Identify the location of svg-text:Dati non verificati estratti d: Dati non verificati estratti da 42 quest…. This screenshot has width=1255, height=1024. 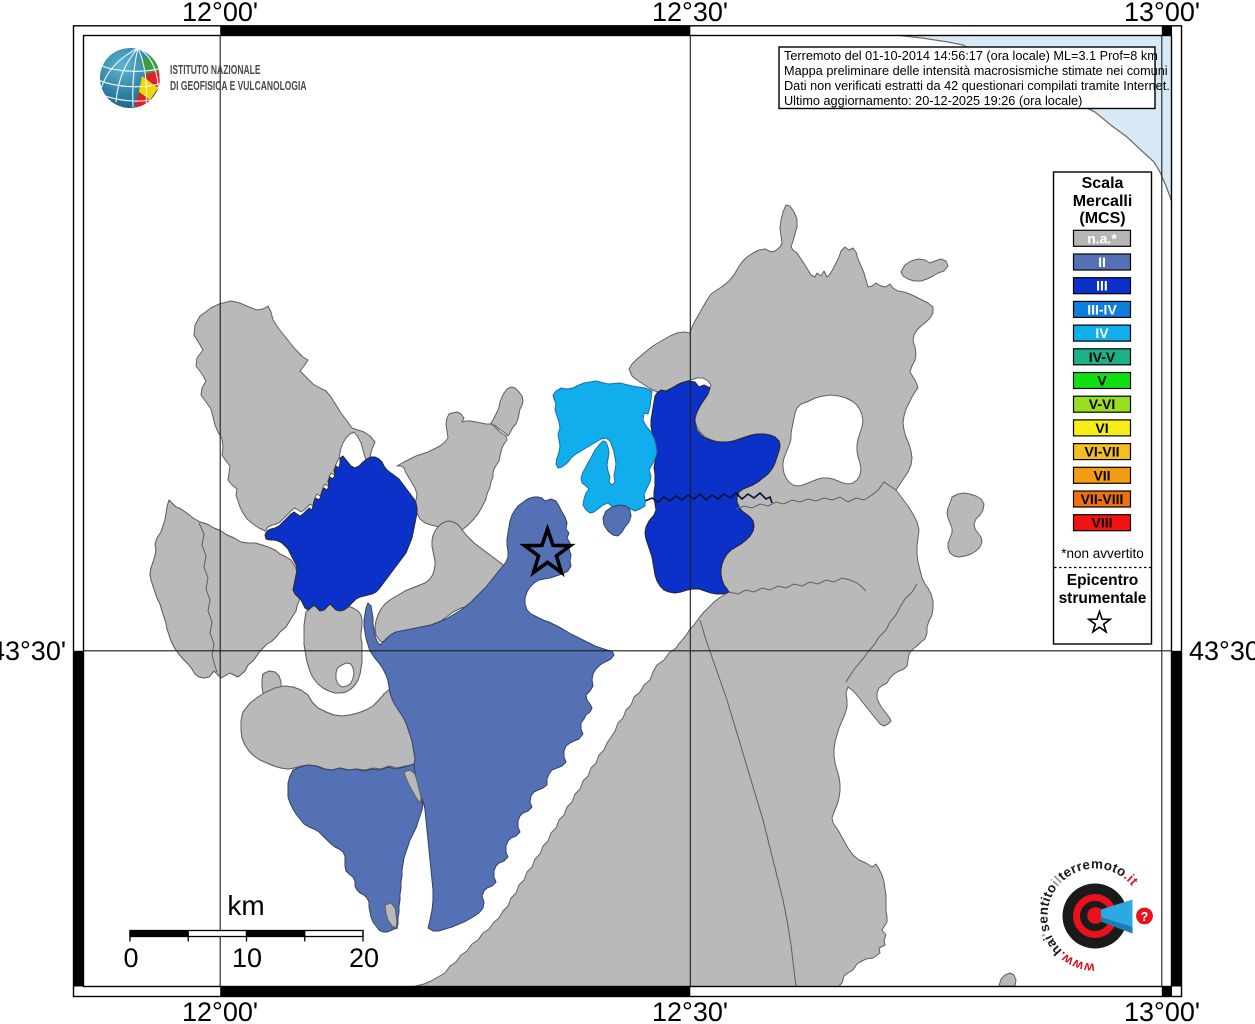
(977, 86).